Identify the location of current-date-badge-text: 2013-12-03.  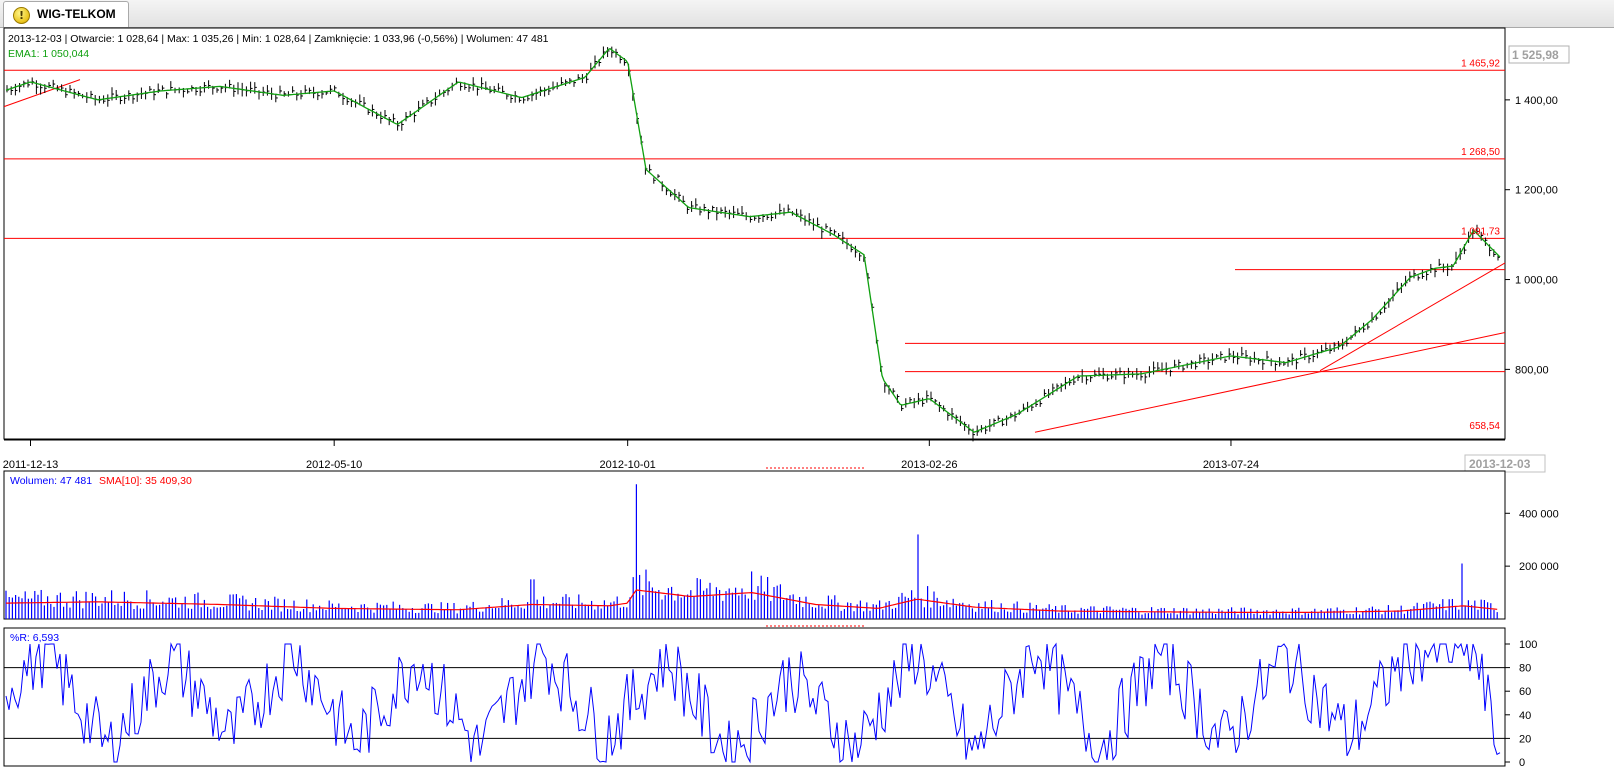
(1500, 464).